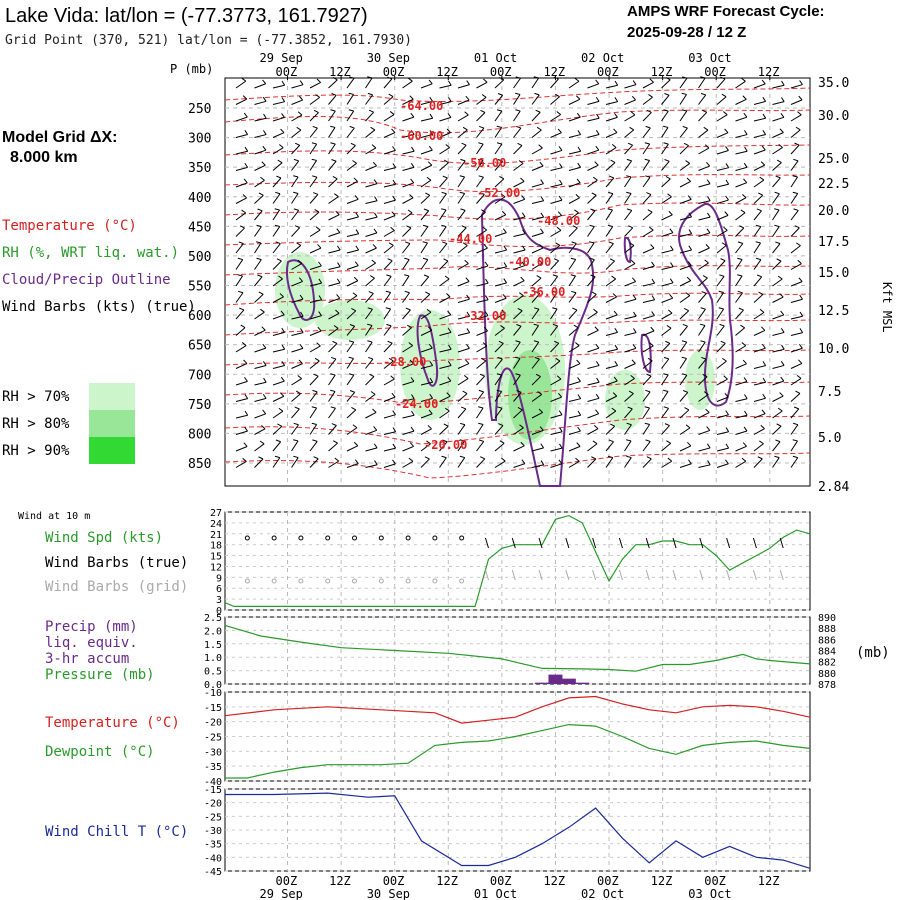 The width and height of the screenshot is (900, 900). I want to click on top-hour-label: 00Z, so click(608, 72).